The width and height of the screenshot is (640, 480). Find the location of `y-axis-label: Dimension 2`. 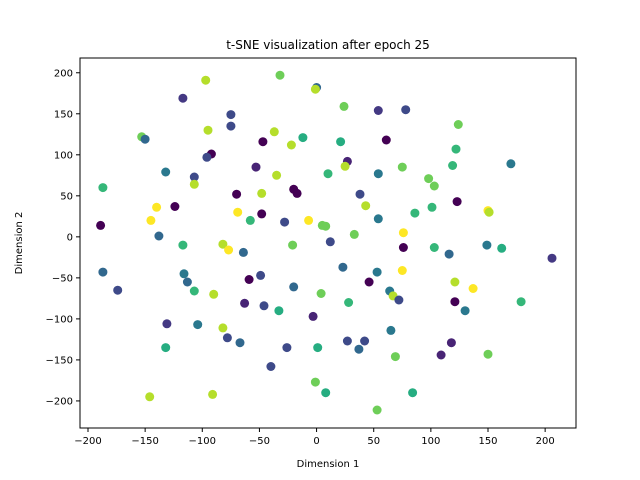

y-axis-label: Dimension 2 is located at coordinates (19, 243).